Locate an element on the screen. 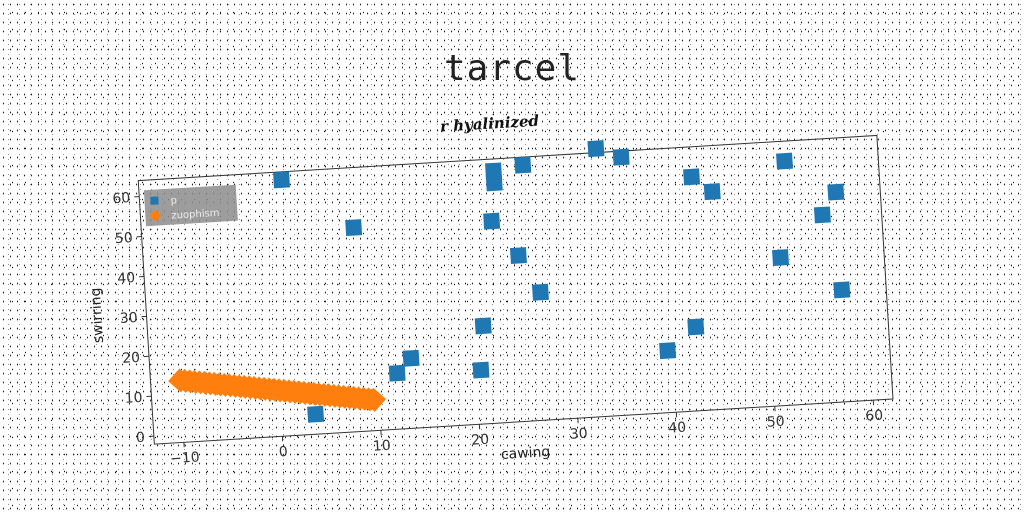 This screenshot has height=512, width=1024. y-axis: 0 10 20 30 40 50 60 is located at coordinates (133, 318).